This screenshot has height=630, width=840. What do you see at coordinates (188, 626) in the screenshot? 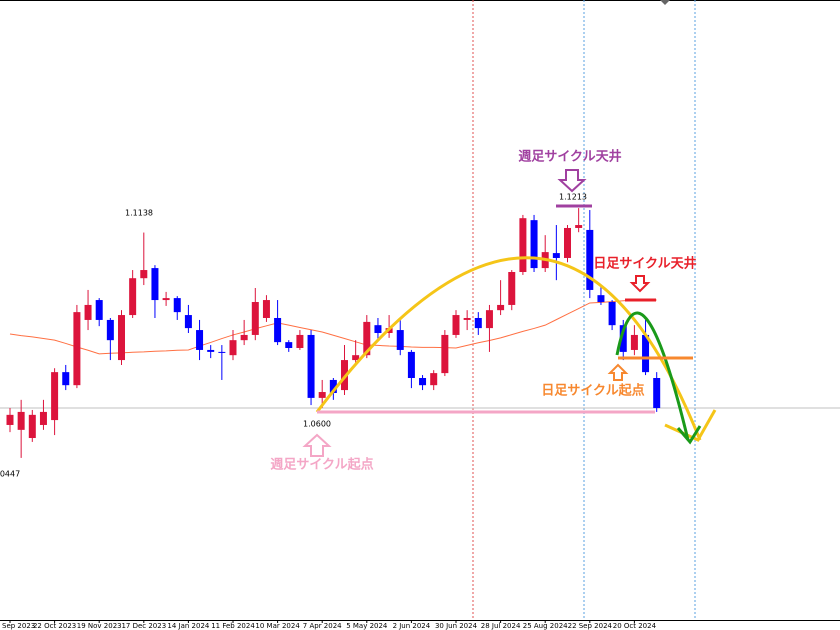
I see `x-tick-label: 14 Jan 2024` at bounding box center [188, 626].